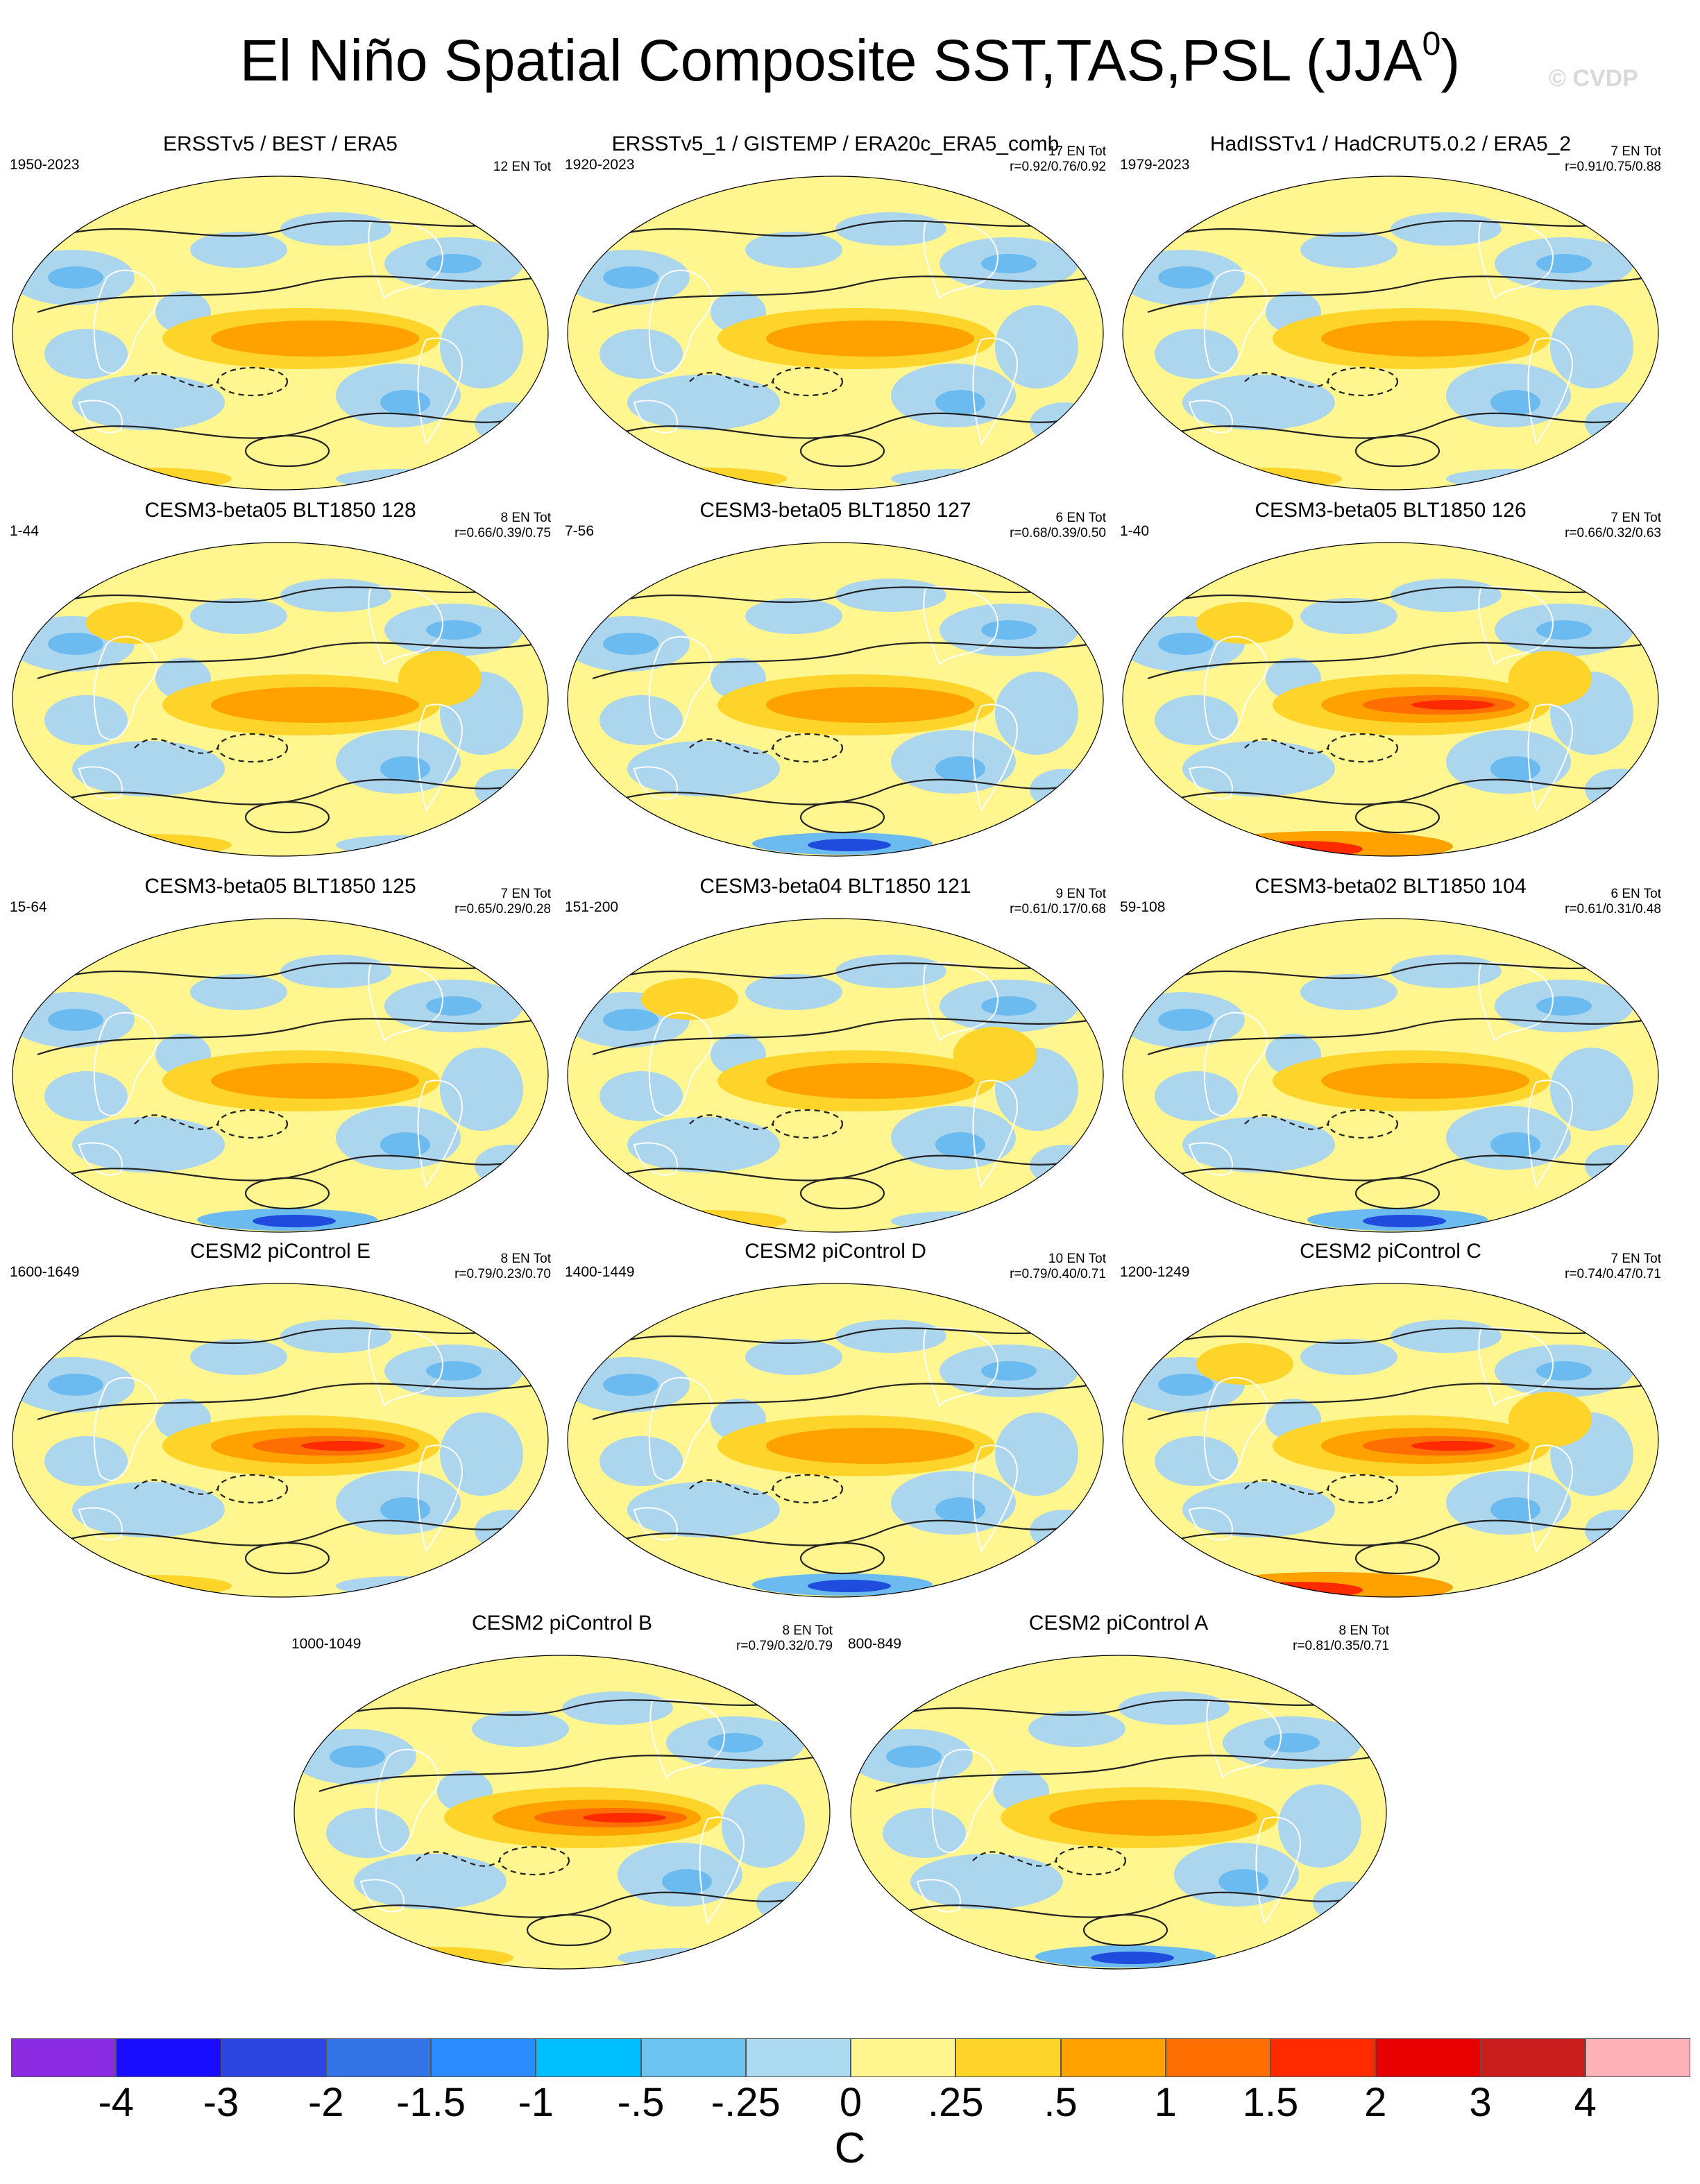  What do you see at coordinates (1593, 78) in the screenshot?
I see `cvdp-watermark: © CVDP` at bounding box center [1593, 78].